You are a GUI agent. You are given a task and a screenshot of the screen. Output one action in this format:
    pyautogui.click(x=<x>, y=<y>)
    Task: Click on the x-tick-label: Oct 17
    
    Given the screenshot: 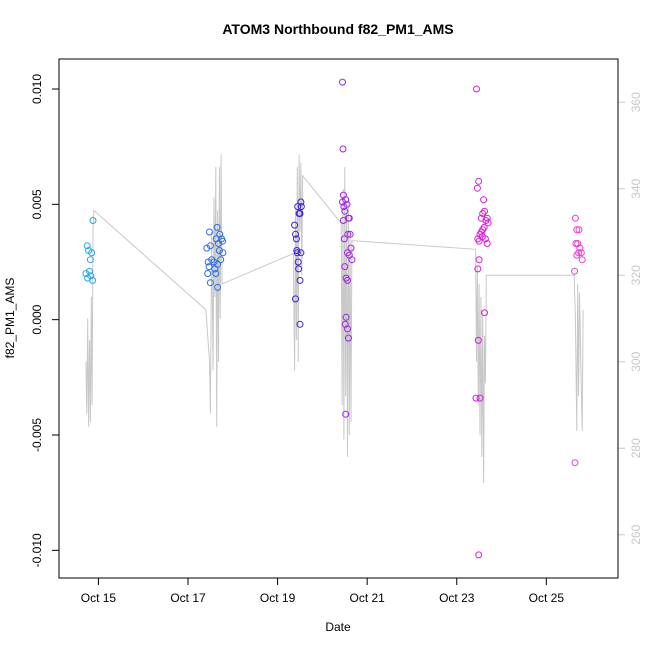 What is the action you would take?
    pyautogui.click(x=188, y=598)
    